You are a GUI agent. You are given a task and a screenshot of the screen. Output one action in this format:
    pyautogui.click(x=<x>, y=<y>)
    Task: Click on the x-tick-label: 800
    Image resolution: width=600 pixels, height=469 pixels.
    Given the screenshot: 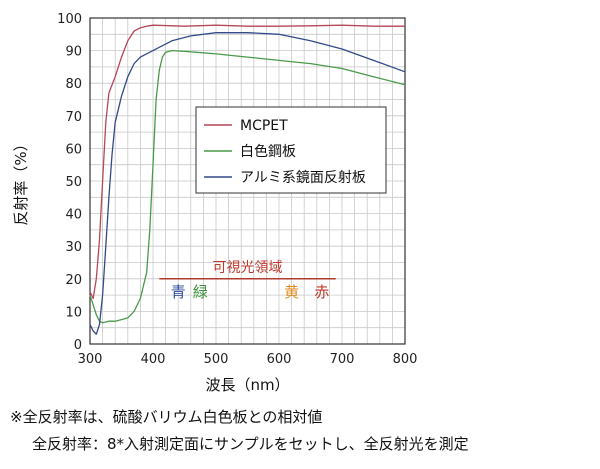 What is the action you would take?
    pyautogui.click(x=405, y=359)
    